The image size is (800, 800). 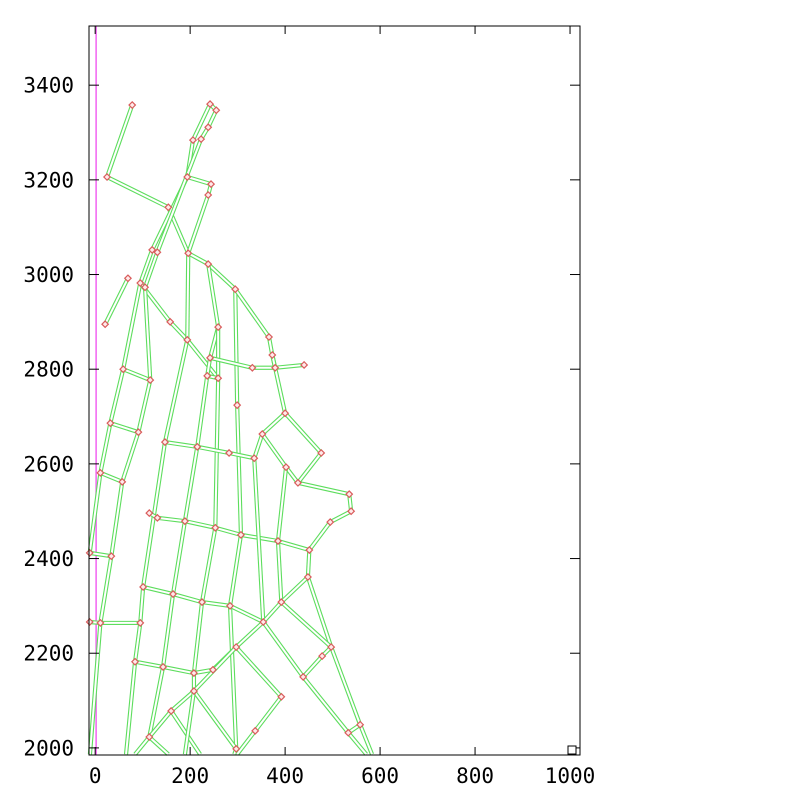 What do you see at coordinates (48, 654) in the screenshot?
I see `y-tick-label: 2200` at bounding box center [48, 654].